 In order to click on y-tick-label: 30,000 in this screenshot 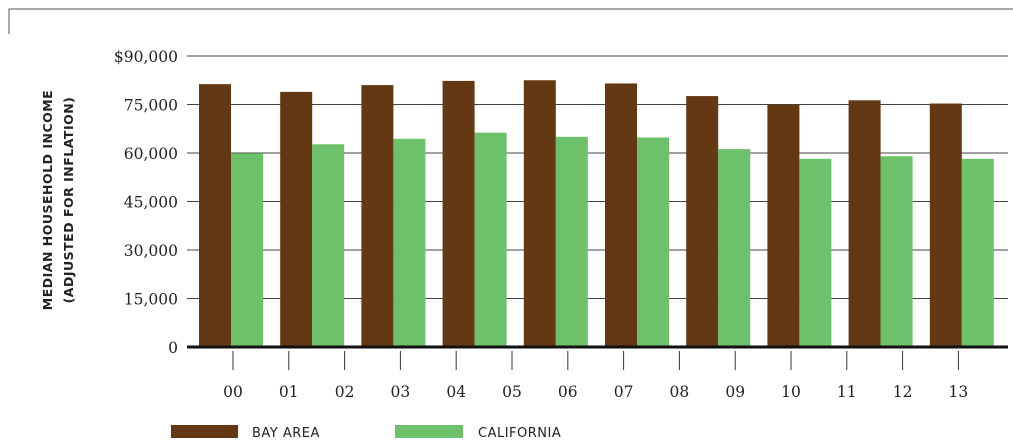, I will do `click(151, 251)`.